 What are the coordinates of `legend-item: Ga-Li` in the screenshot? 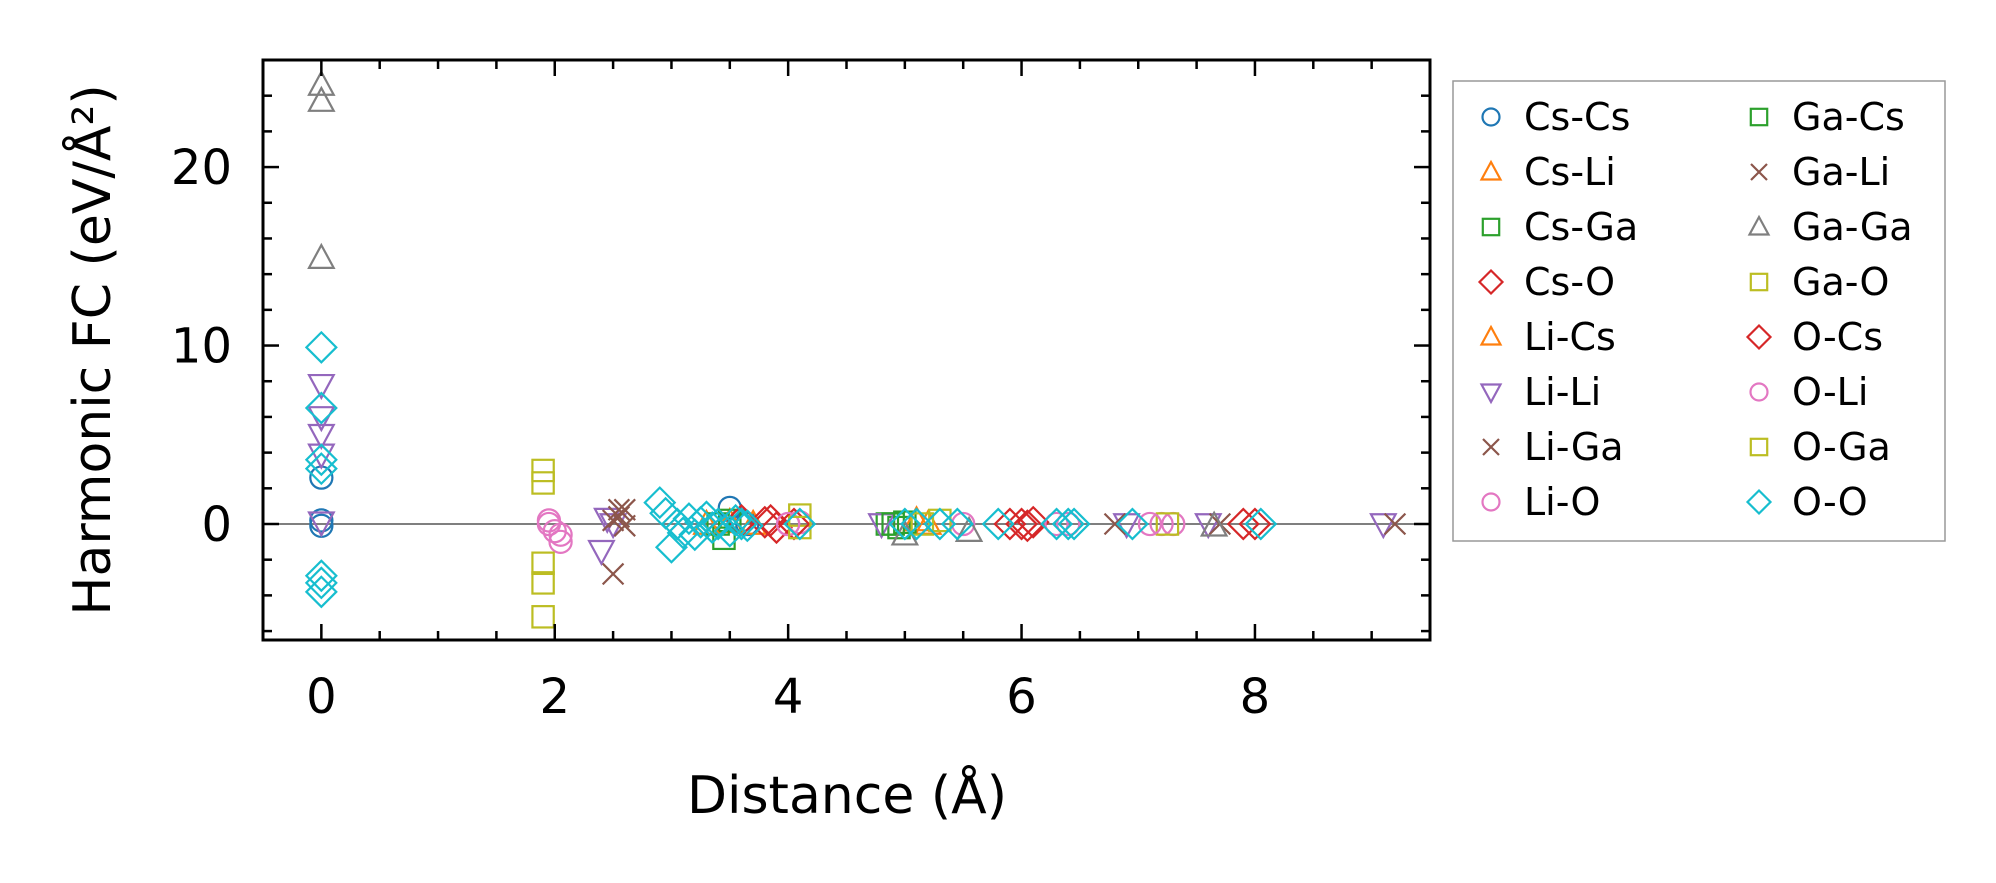 It's located at (1820, 172).